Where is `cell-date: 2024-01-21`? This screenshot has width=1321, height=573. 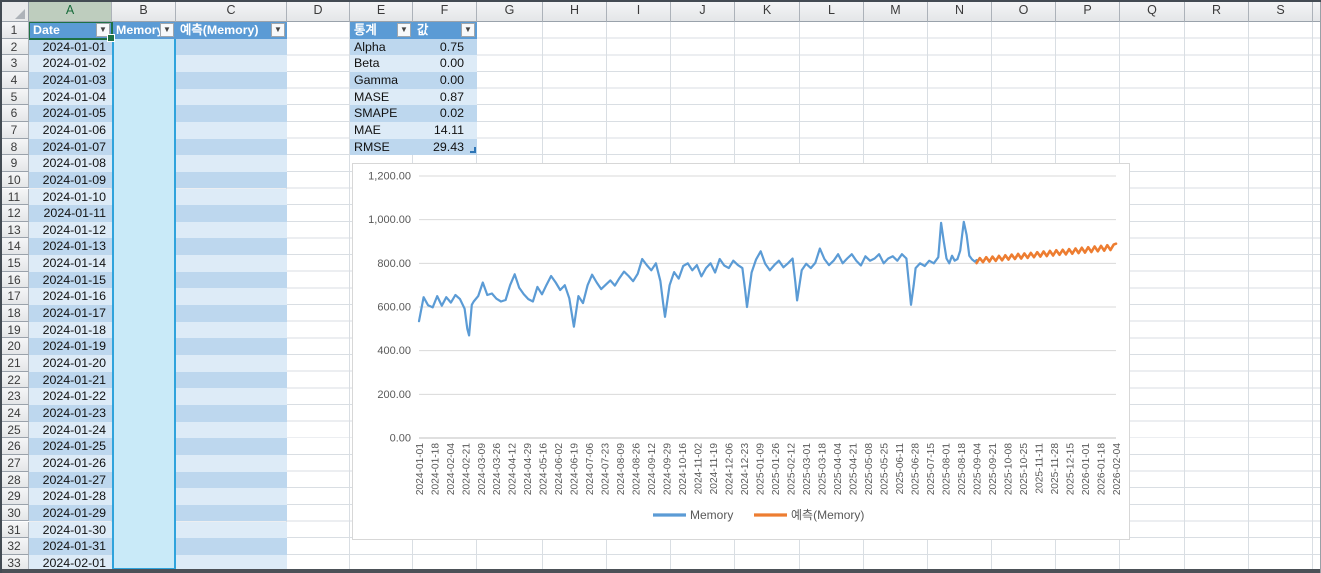
cell-date: 2024-01-21 is located at coordinates (70, 380).